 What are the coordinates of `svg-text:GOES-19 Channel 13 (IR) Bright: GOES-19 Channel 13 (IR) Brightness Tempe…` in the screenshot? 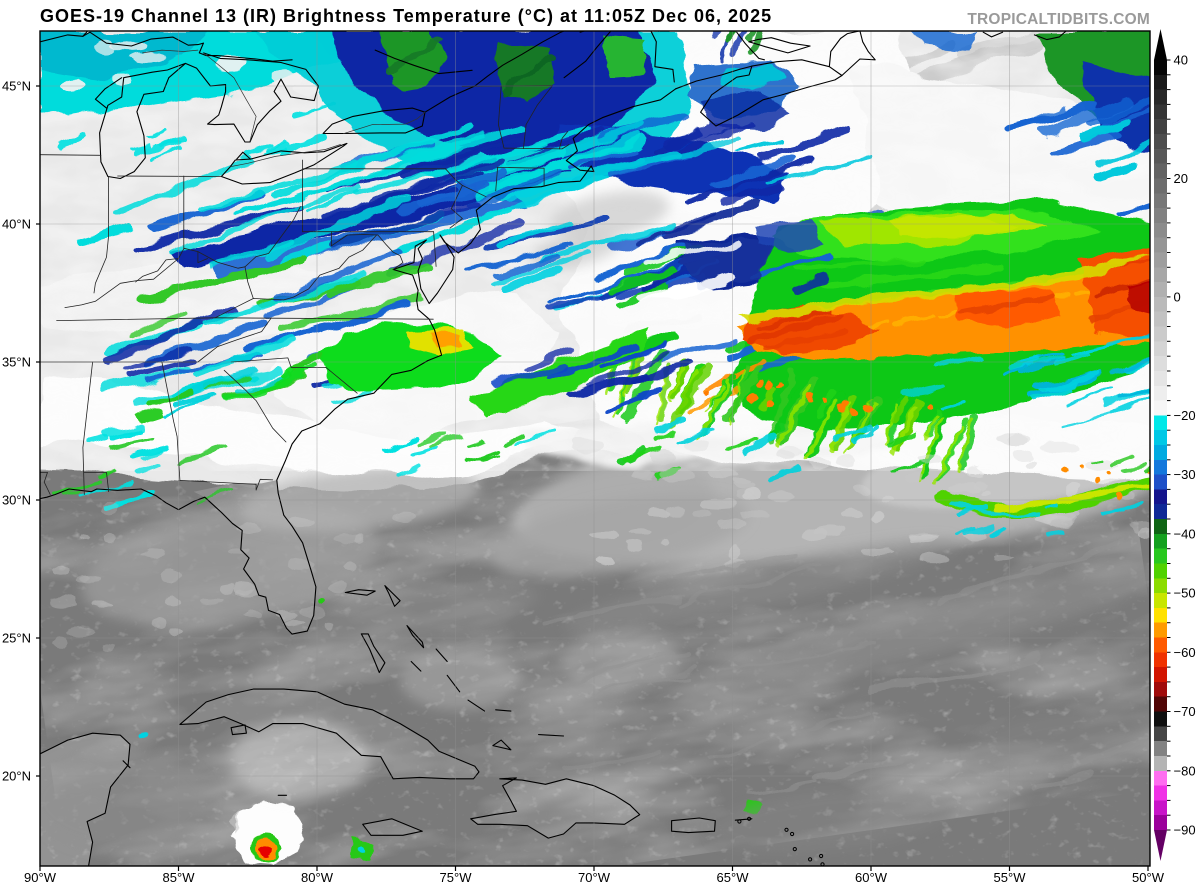 It's located at (406, 16).